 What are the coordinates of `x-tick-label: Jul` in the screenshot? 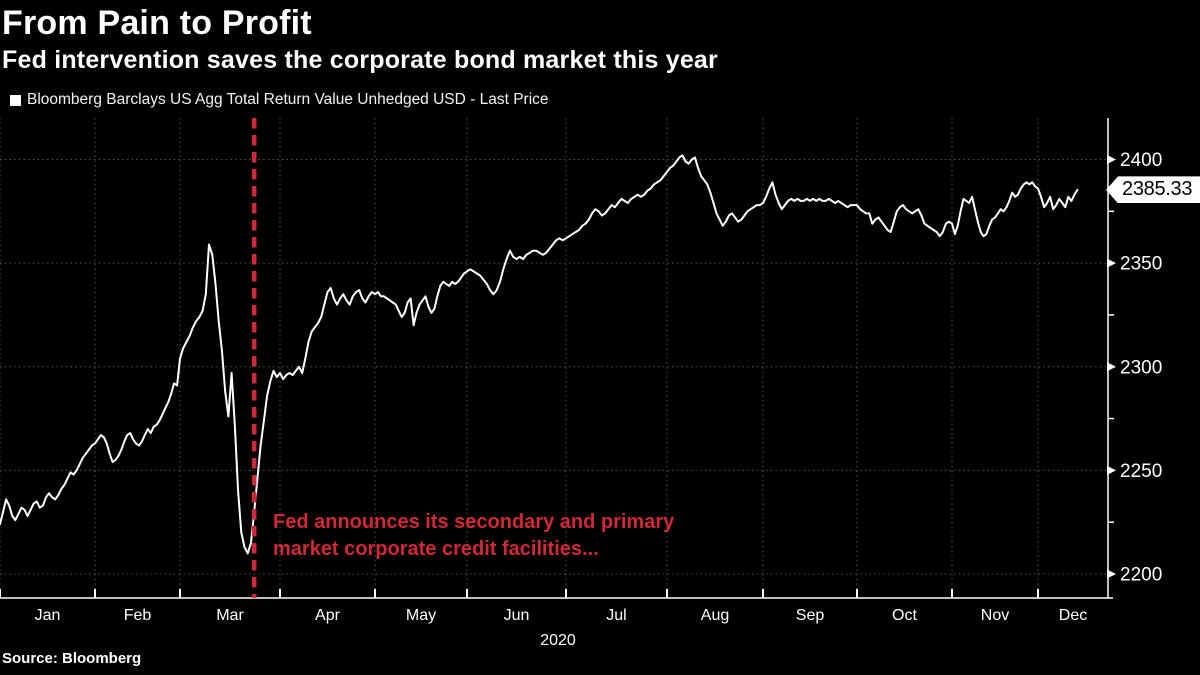 It's located at (616, 615).